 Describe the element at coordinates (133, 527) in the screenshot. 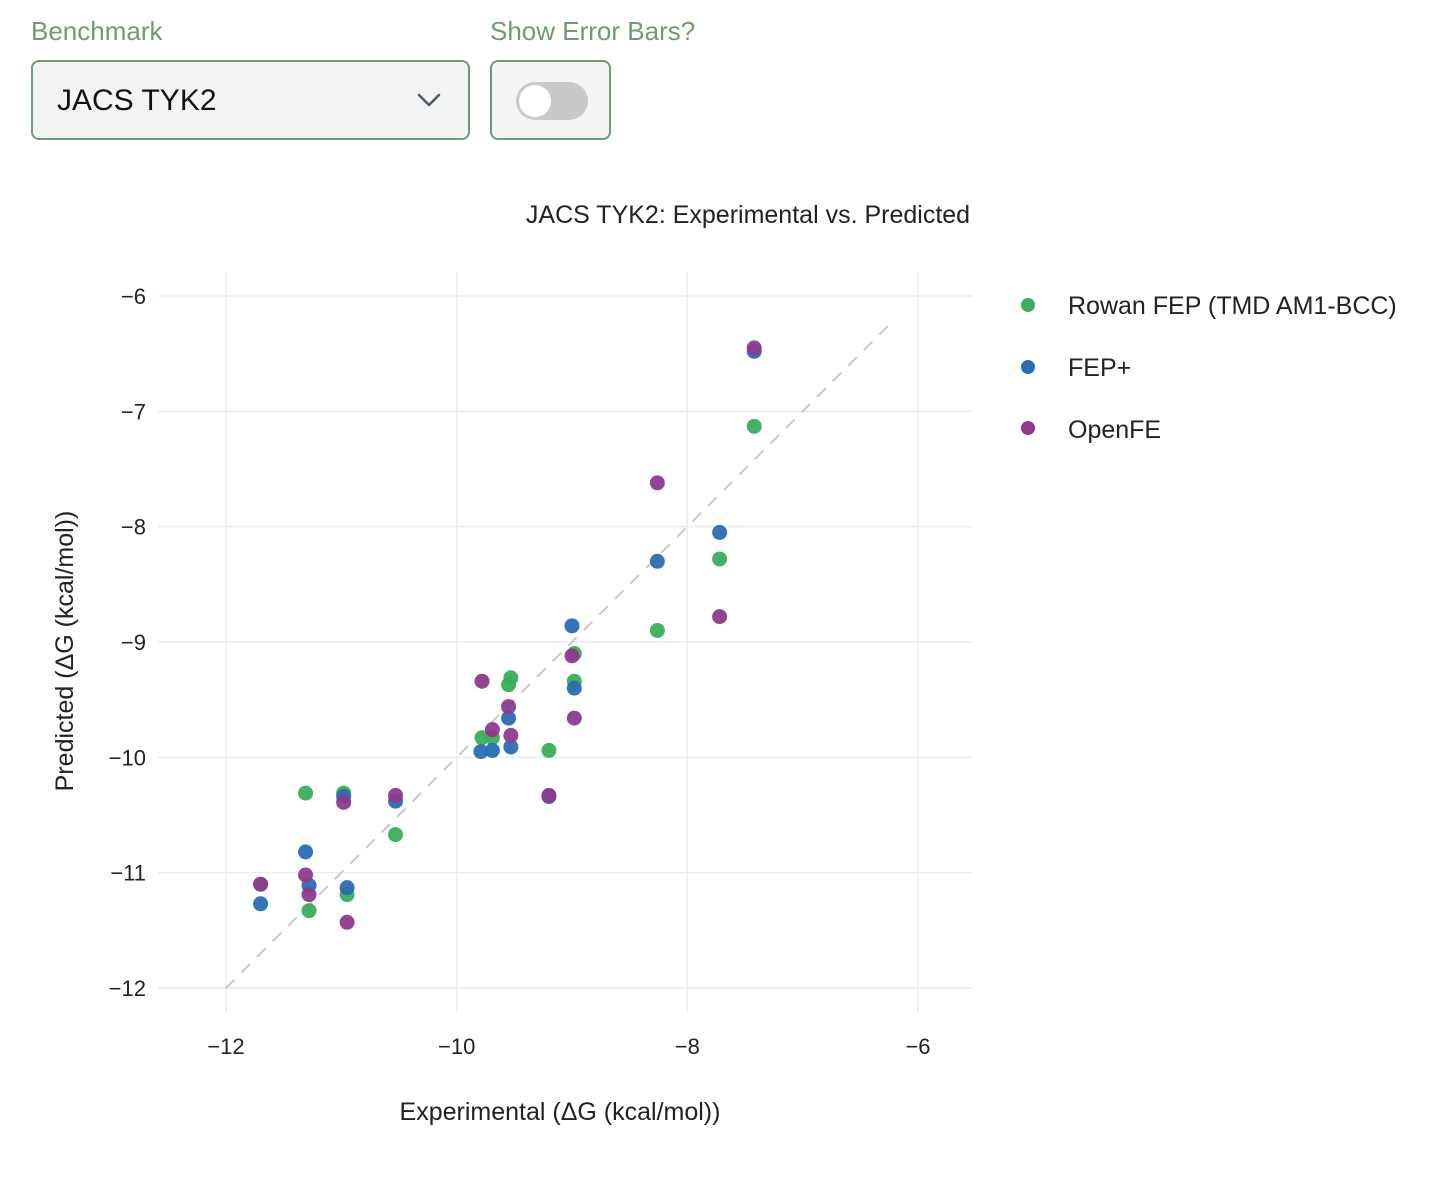

I see `y-tick-label: −8` at that location.